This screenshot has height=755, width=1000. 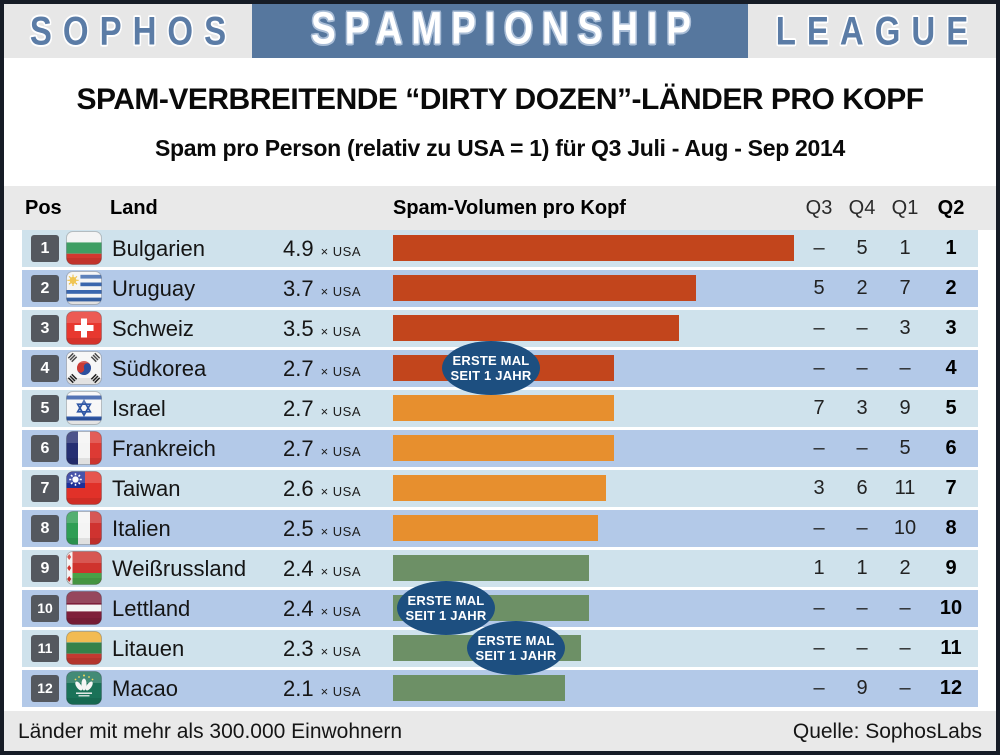 I want to click on spam-multiple-value: 2.3 × USA, so click(x=322, y=648).